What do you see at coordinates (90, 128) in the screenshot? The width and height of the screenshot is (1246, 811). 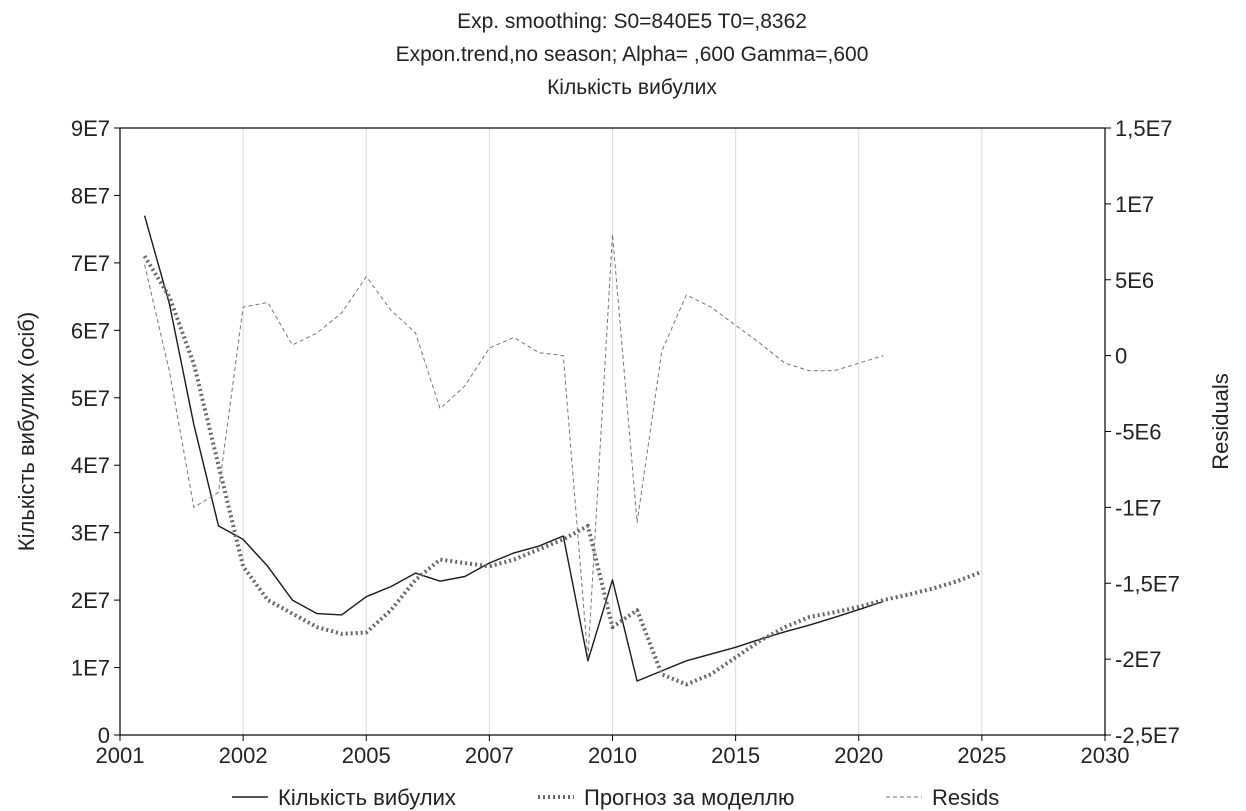 I see `y-tick-label: 9E7` at bounding box center [90, 128].